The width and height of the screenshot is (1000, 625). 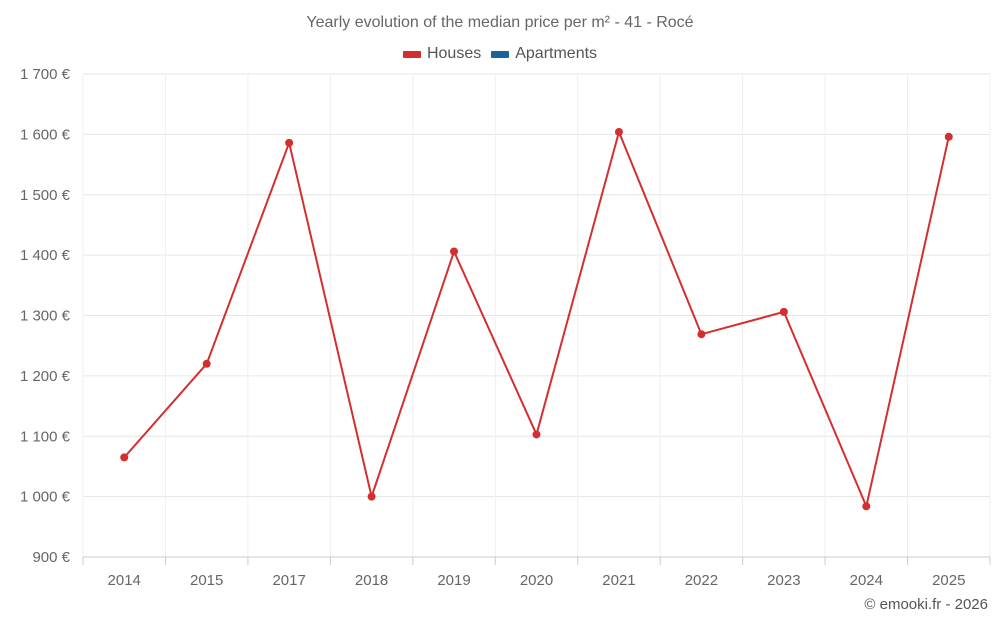 I want to click on legend-item-houses: Houses, so click(x=442, y=54).